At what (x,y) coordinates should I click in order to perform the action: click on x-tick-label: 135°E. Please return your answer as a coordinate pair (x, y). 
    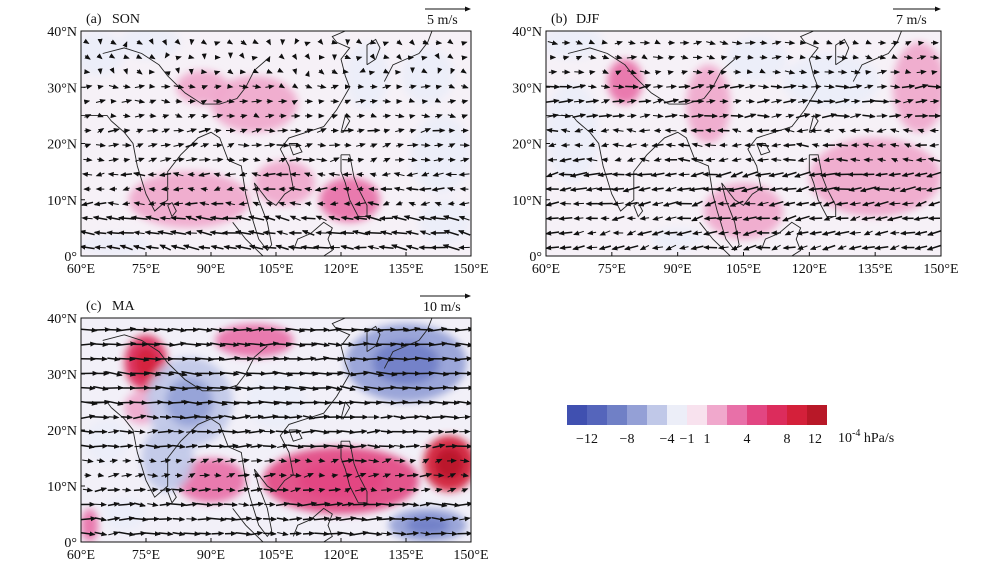
    Looking at the image, I should click on (405, 555).